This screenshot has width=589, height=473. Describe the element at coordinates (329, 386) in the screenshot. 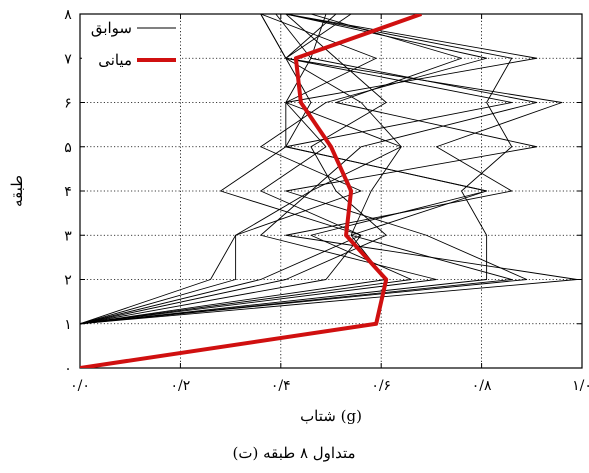

I see `x-tick-labels: ۰/۰ ۰/۲ ۰/۴ ۰/۶ ۰/۸ ۱/۰` at that location.